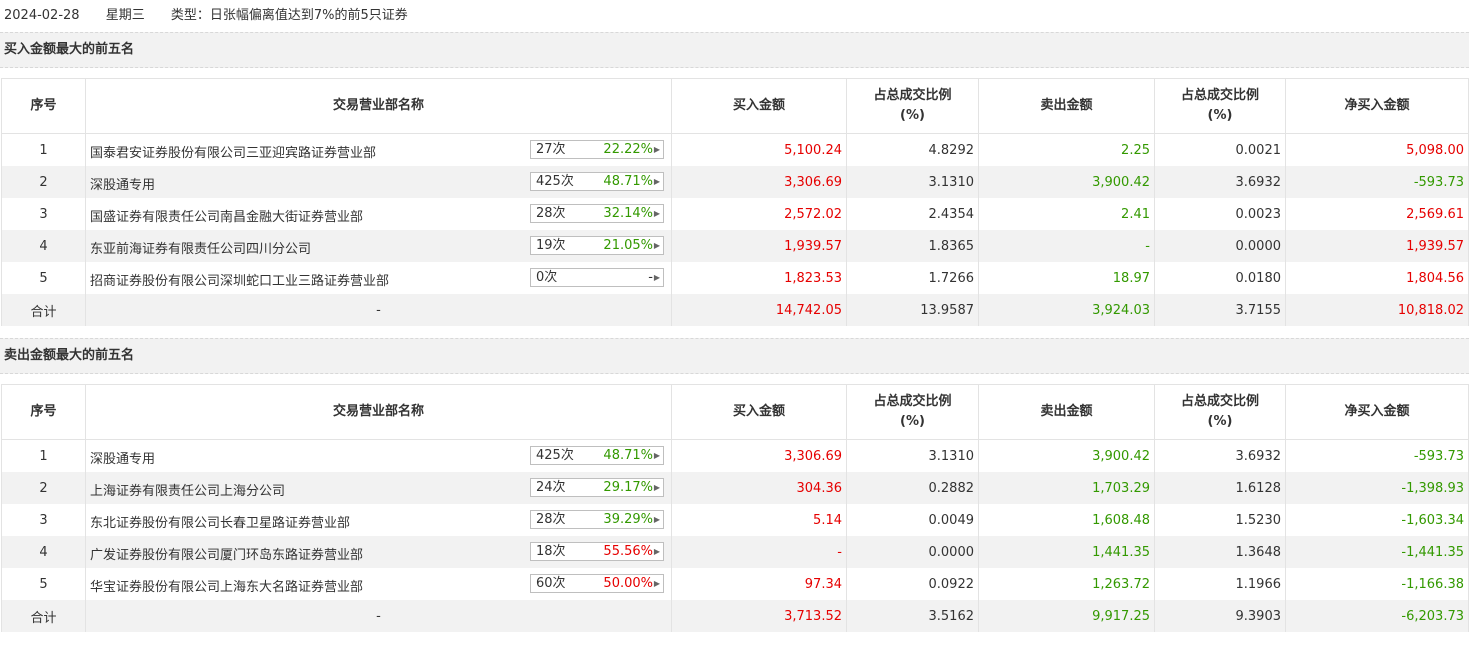  Describe the element at coordinates (227, 217) in the screenshot. I see `dept-name-link: 国盛证券有限责任公司南昌金融大街证券营业部` at that location.